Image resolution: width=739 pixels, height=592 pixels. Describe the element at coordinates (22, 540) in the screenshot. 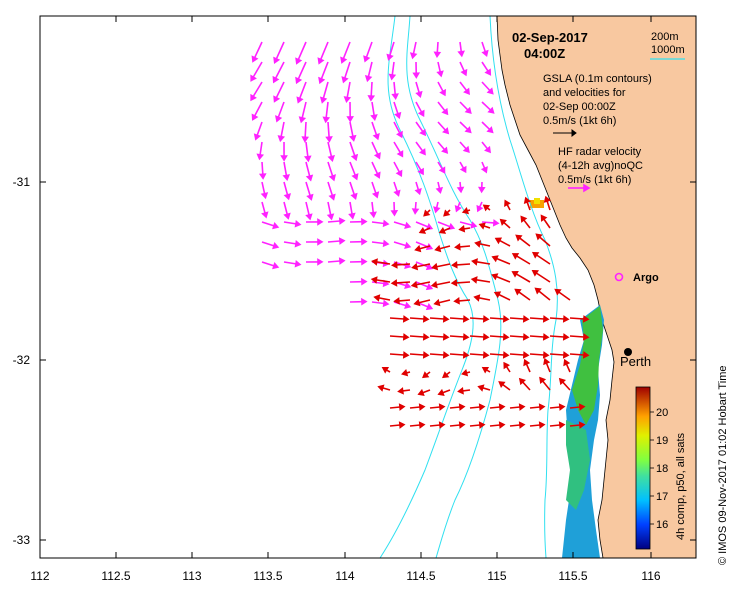

I see `lat-tick-33: -33` at that location.